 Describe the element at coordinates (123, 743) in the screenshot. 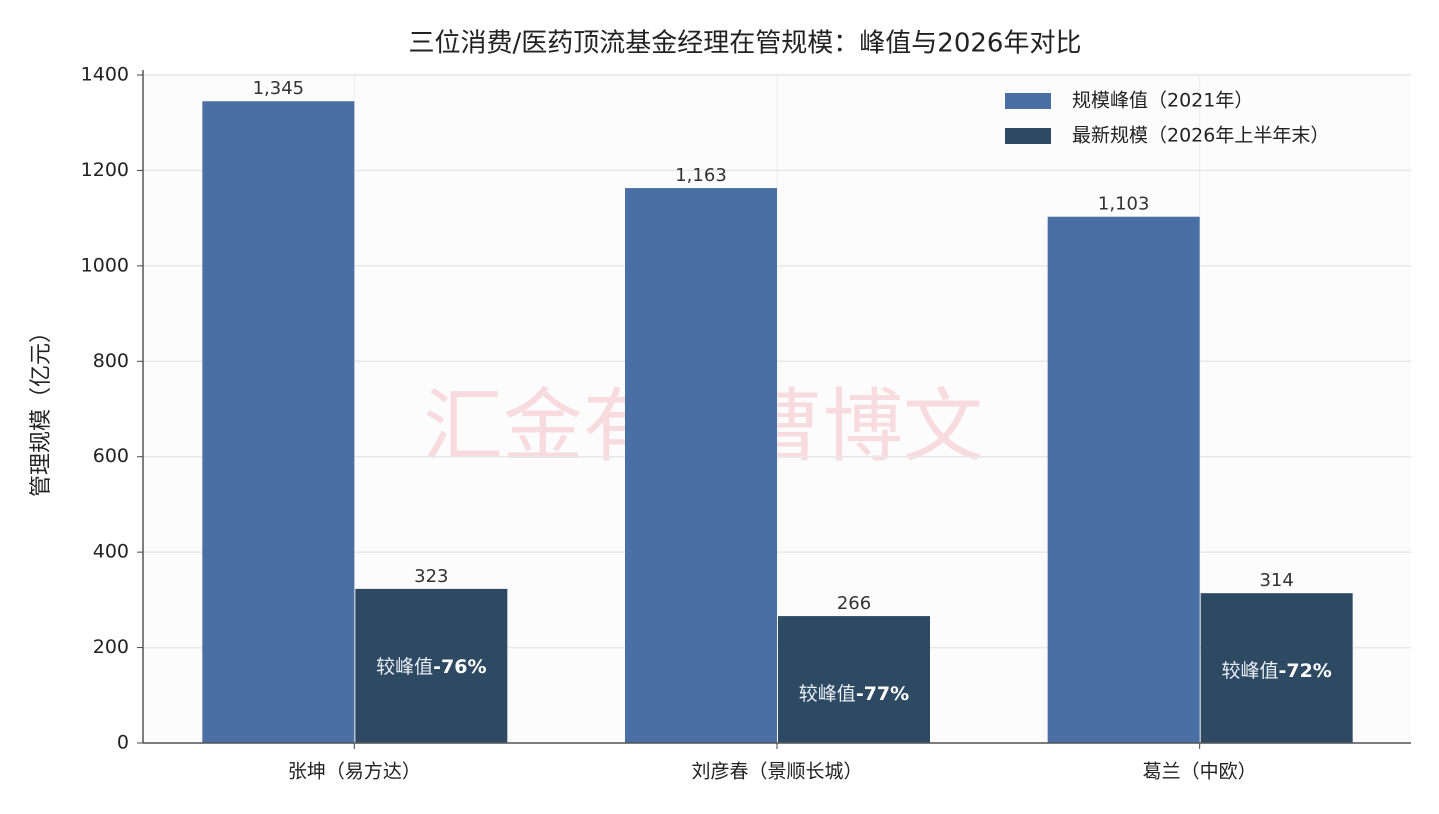

I see `y-tick-label: 0` at that location.